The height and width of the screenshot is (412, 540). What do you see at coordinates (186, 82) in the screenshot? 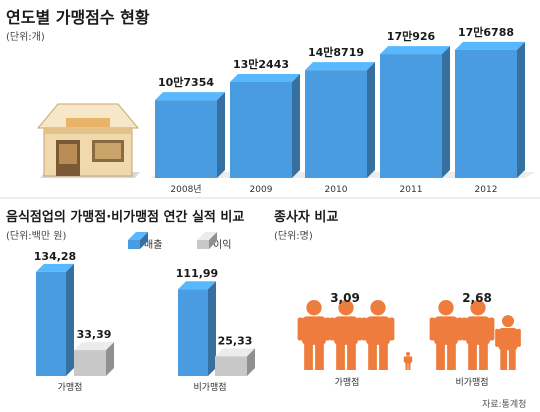
I see `bar-value-label: 10만7354` at bounding box center [186, 82].